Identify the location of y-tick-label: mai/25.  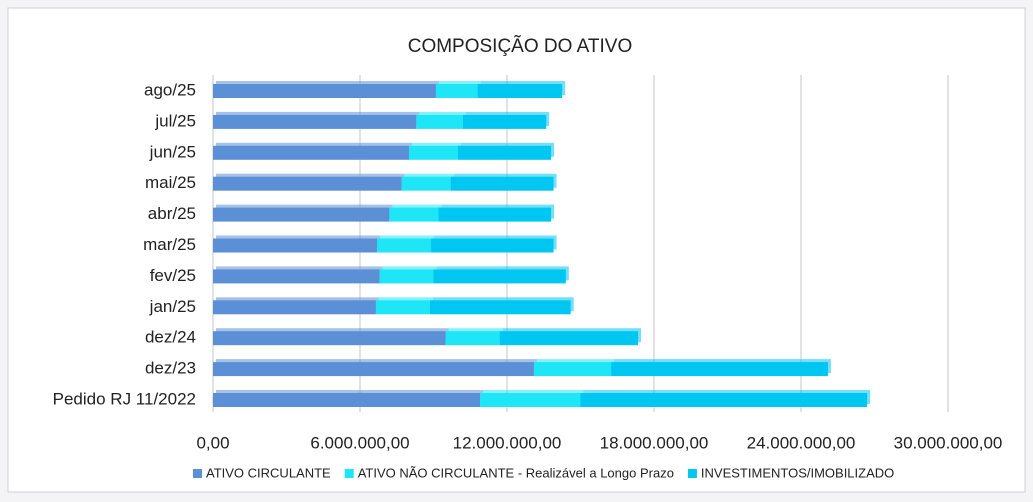
(170, 182).